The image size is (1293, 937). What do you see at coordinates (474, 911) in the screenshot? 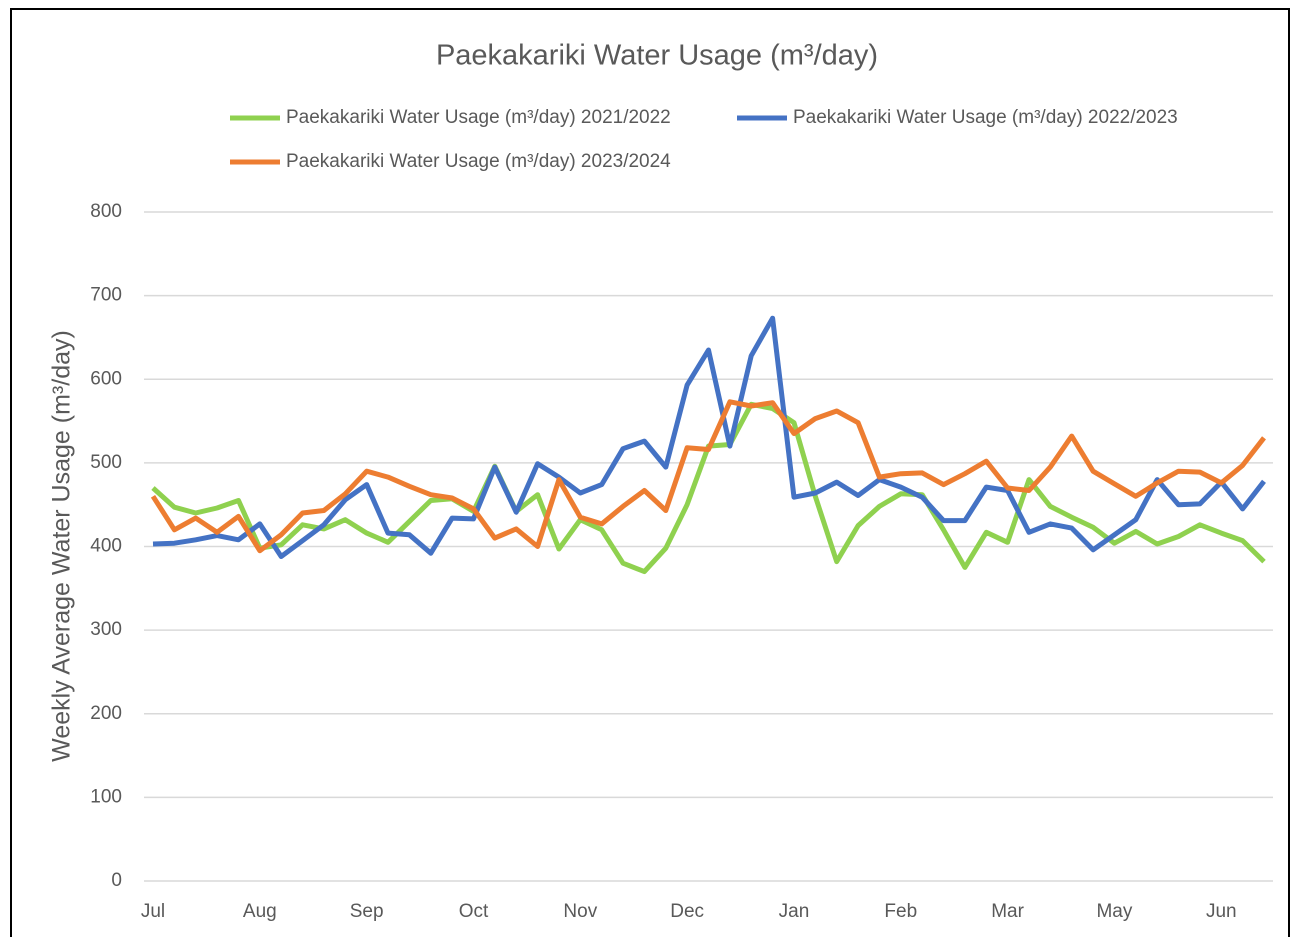
I see `x-tick-label: Oct` at bounding box center [474, 911].